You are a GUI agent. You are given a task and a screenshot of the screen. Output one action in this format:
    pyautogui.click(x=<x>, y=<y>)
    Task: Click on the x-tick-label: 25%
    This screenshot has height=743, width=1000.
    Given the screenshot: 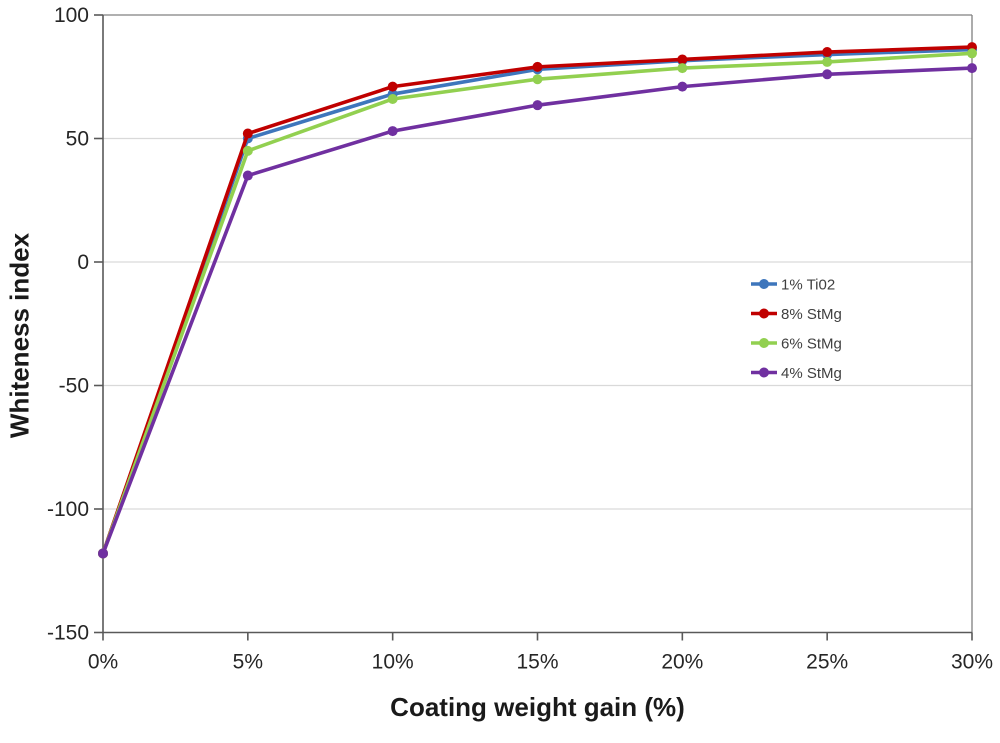 What is the action you would take?
    pyautogui.click(x=827, y=662)
    